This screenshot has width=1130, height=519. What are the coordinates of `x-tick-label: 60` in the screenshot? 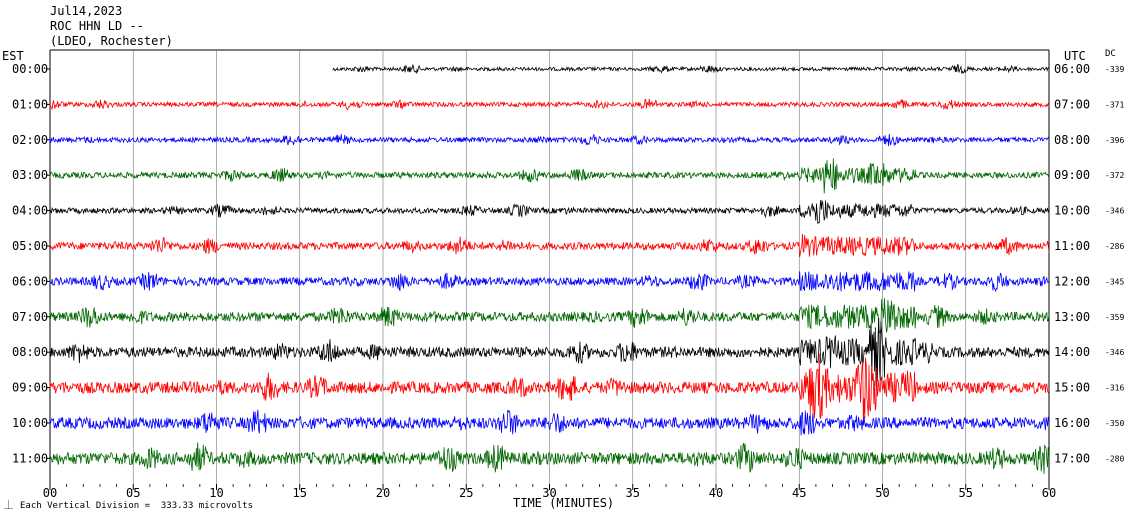 It's located at (1049, 493).